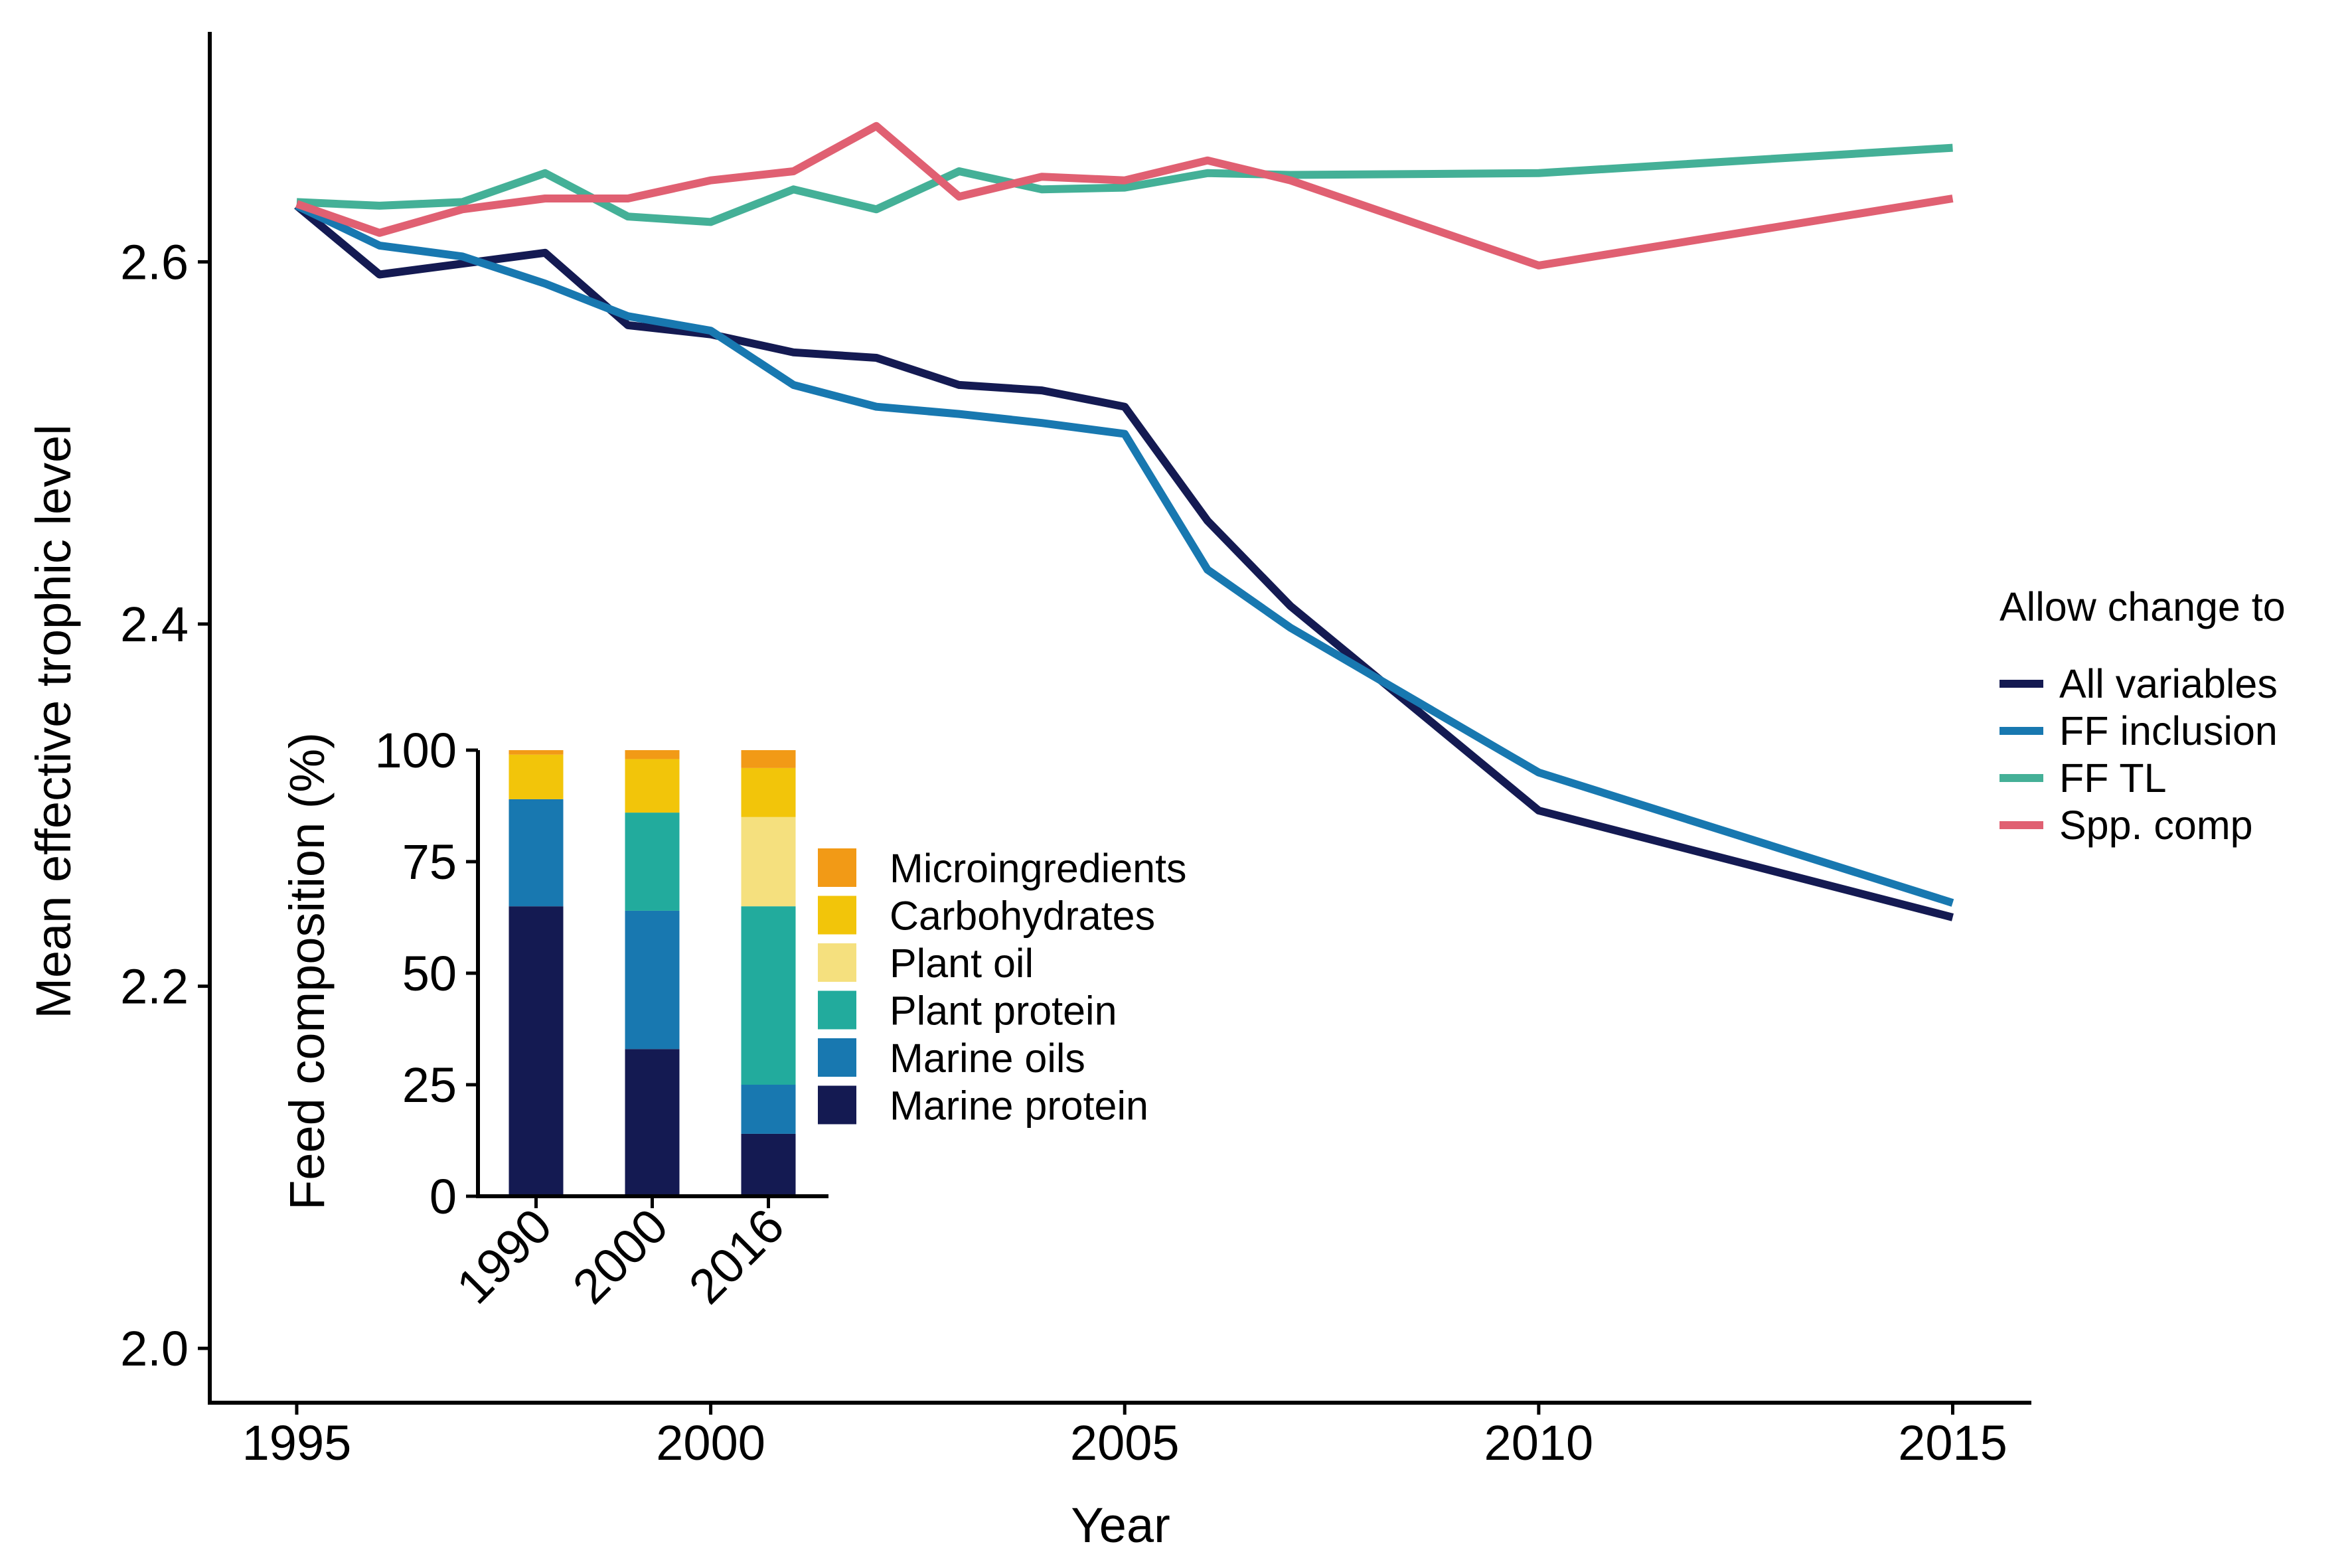  What do you see at coordinates (429, 974) in the screenshot?
I see `inset-y-tick-label: 50` at bounding box center [429, 974].